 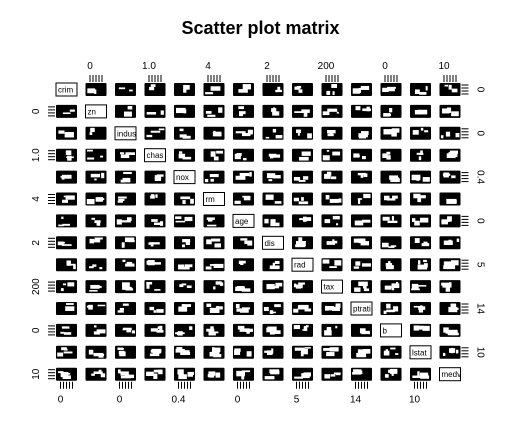 I want to click on bottom-tick-label-rad: 5, so click(x=297, y=400).